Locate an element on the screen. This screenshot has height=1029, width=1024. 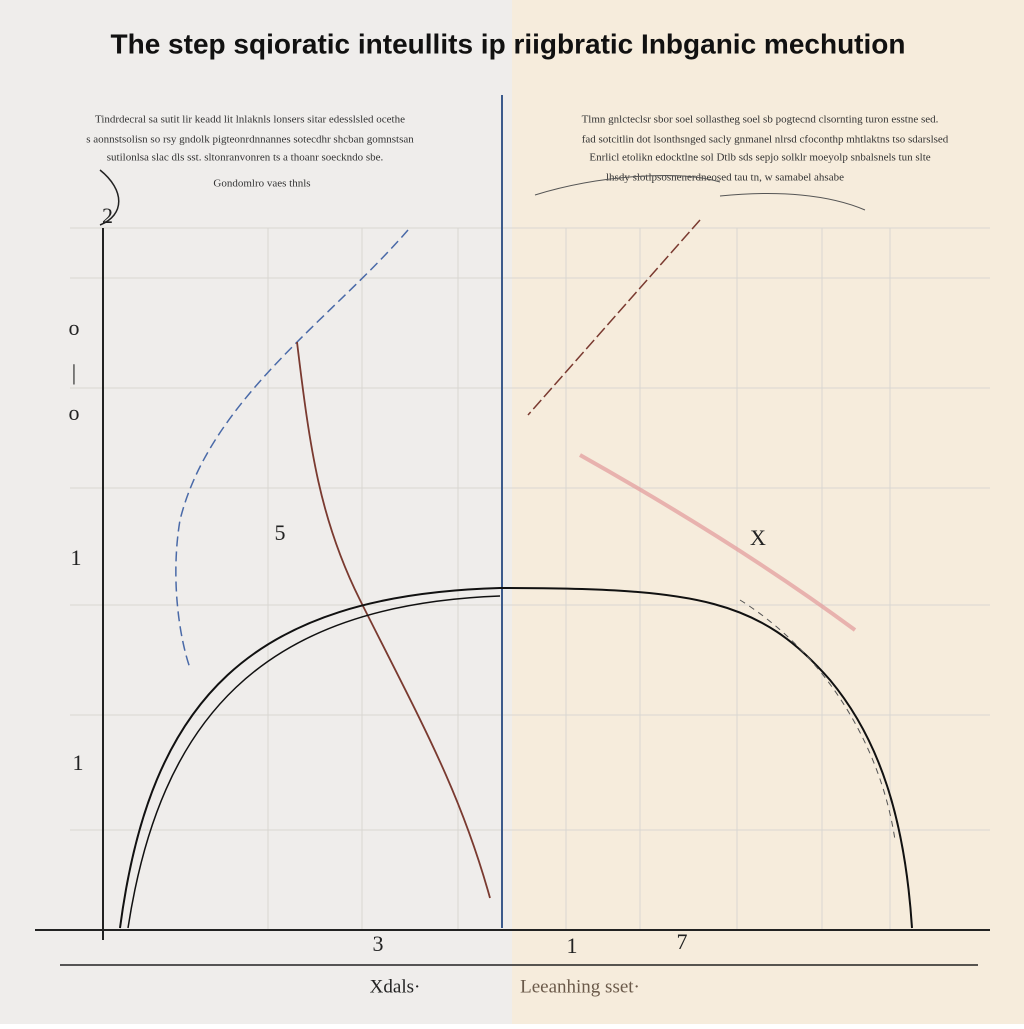
note-line: Gondomlro vaes thnls is located at coordinates (261, 184).